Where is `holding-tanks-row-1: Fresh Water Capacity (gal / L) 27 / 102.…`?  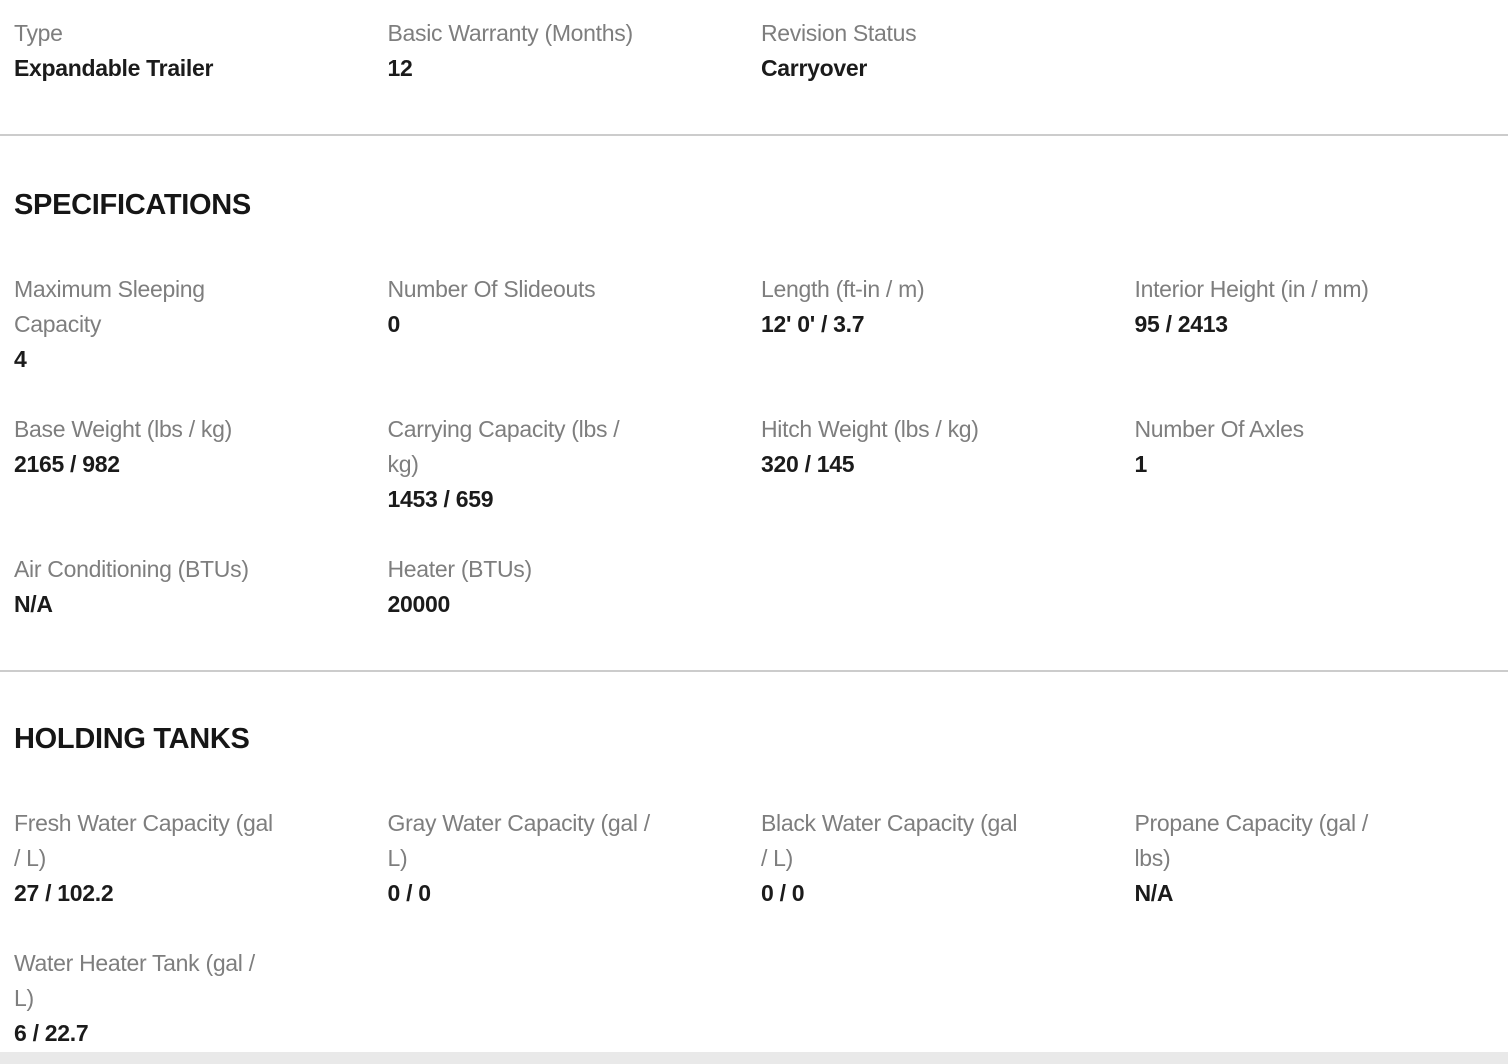 holding-tanks-row-1: Fresh Water Capacity (gal / L) 27 / 102.… is located at coordinates (754, 858).